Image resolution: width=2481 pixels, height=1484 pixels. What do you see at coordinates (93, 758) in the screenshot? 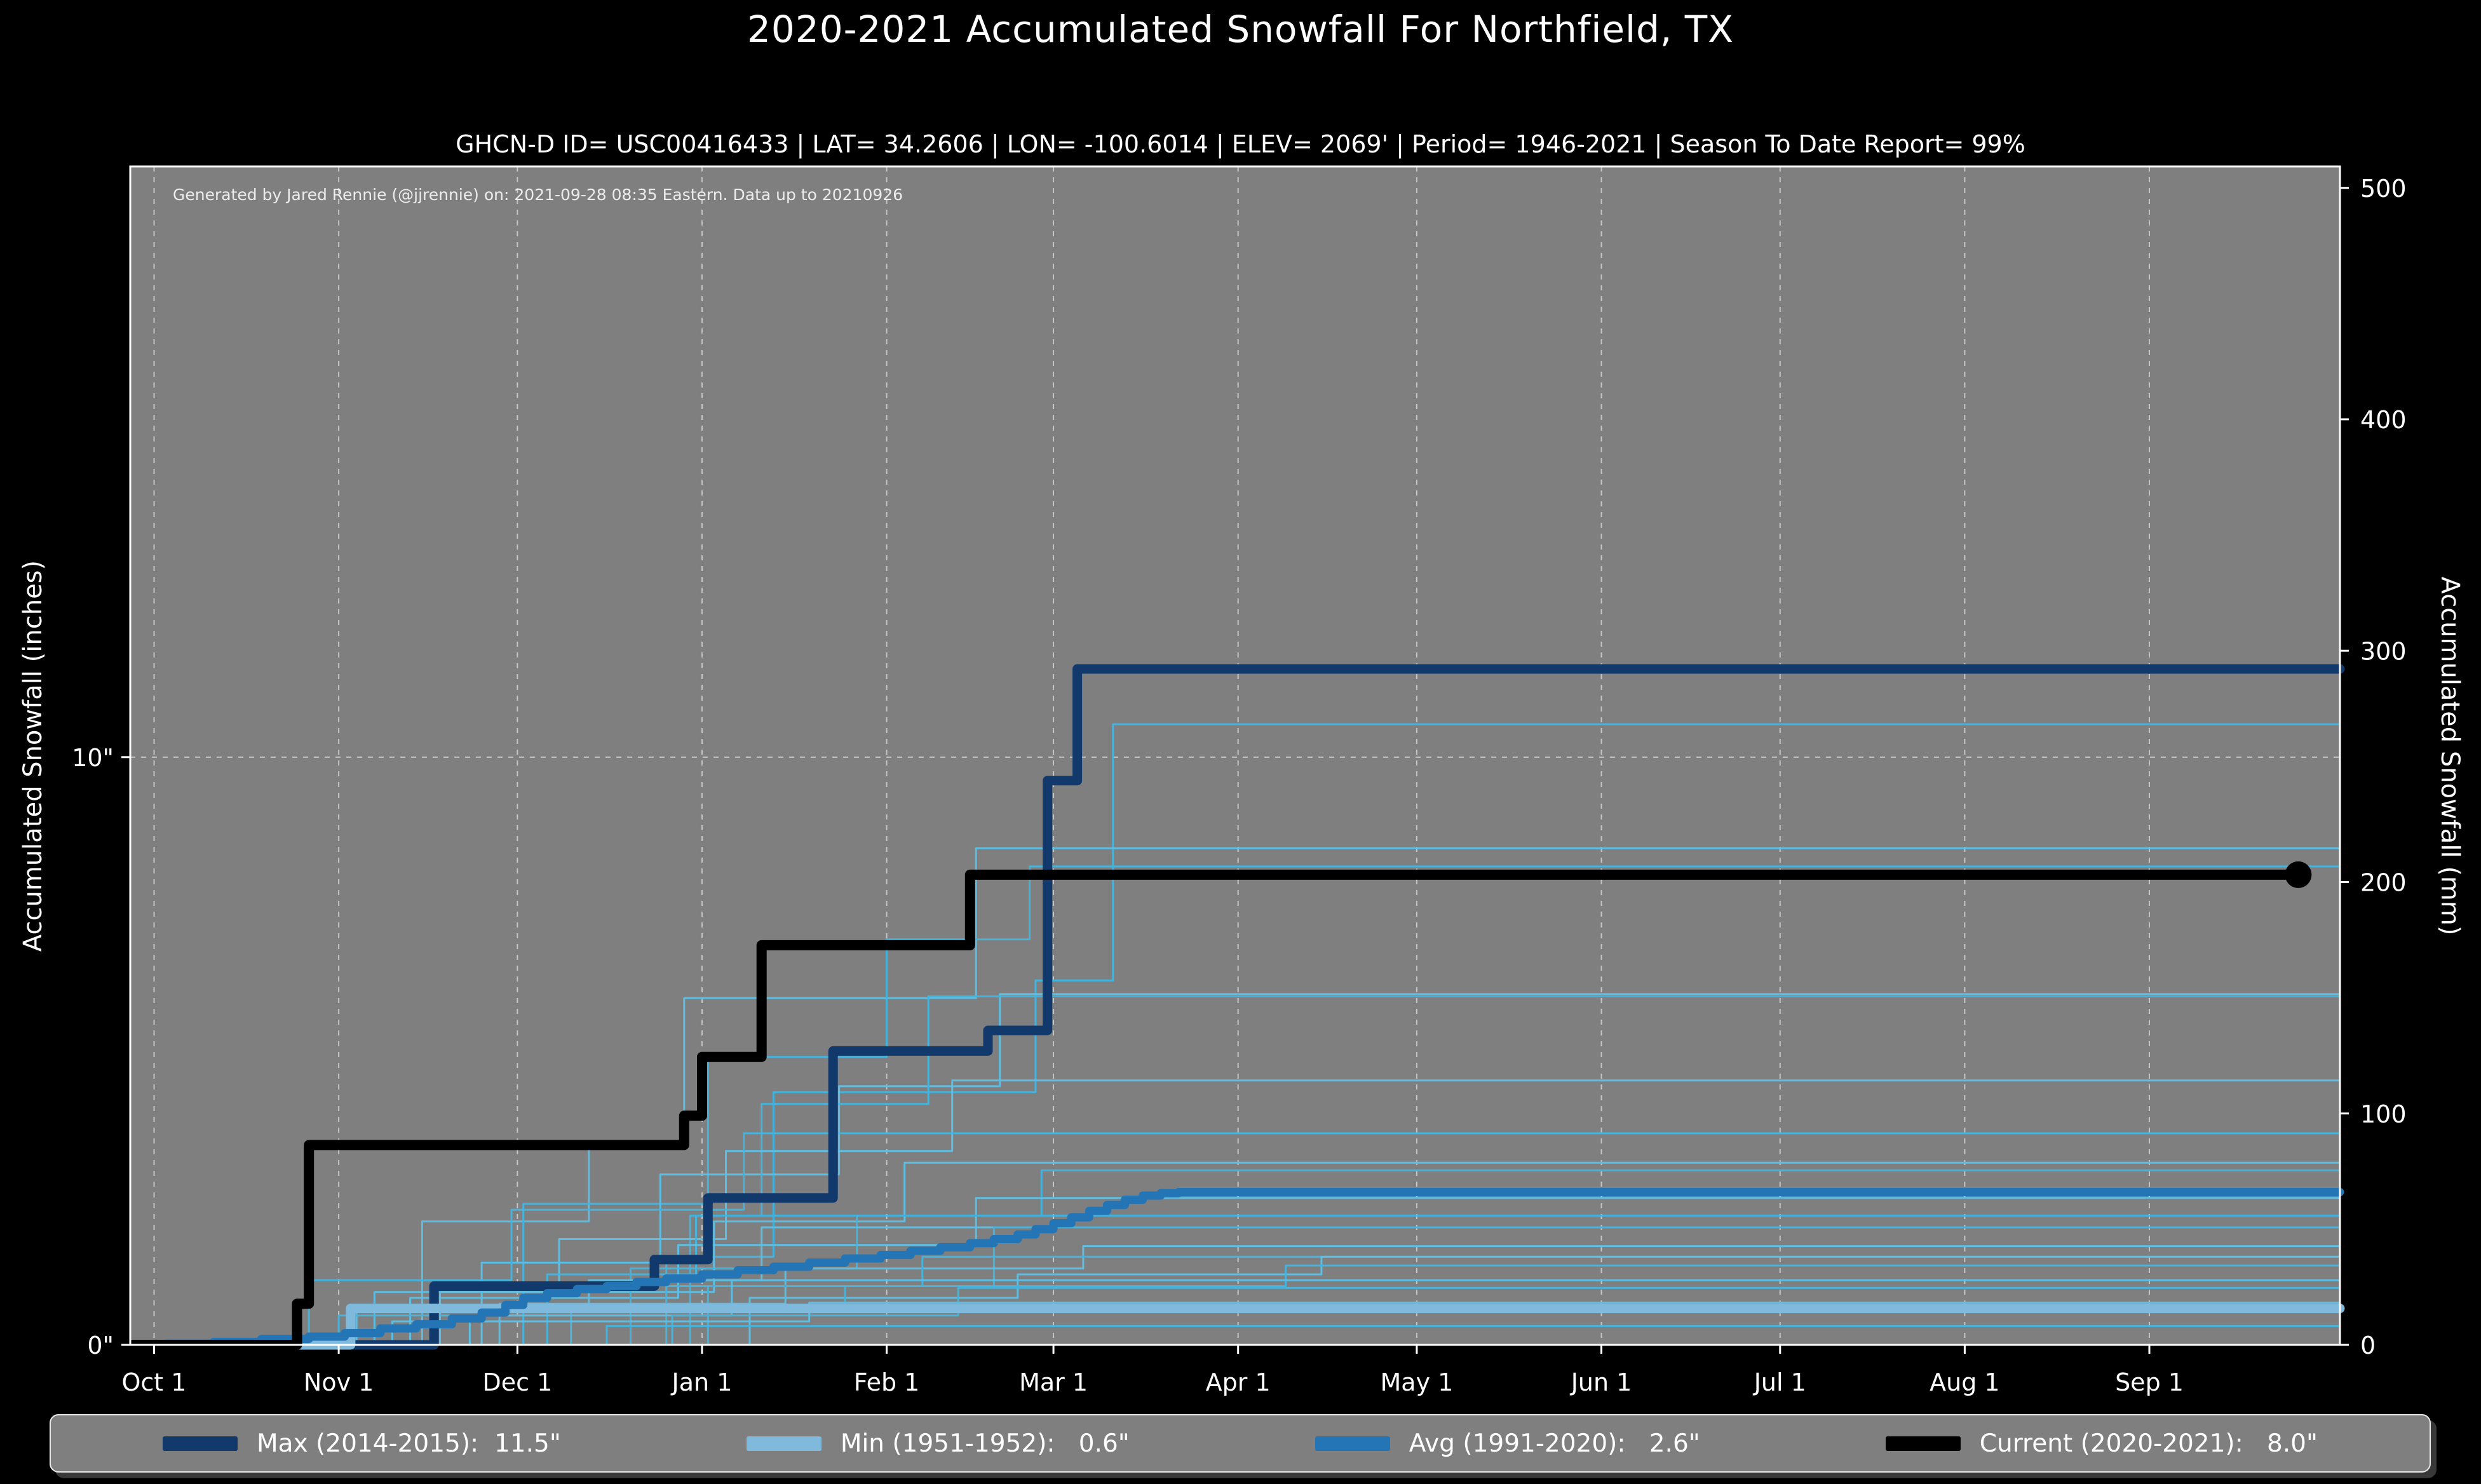
I see `y-left-tick-label: 10"` at bounding box center [93, 758].